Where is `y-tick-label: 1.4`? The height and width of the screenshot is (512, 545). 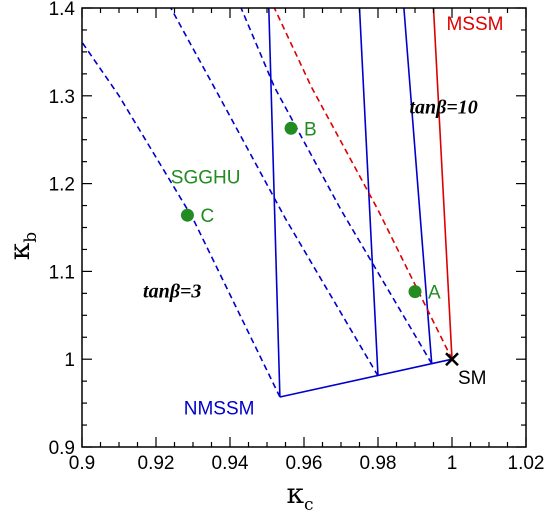 y-tick-label: 1.4 is located at coordinates (62, 10).